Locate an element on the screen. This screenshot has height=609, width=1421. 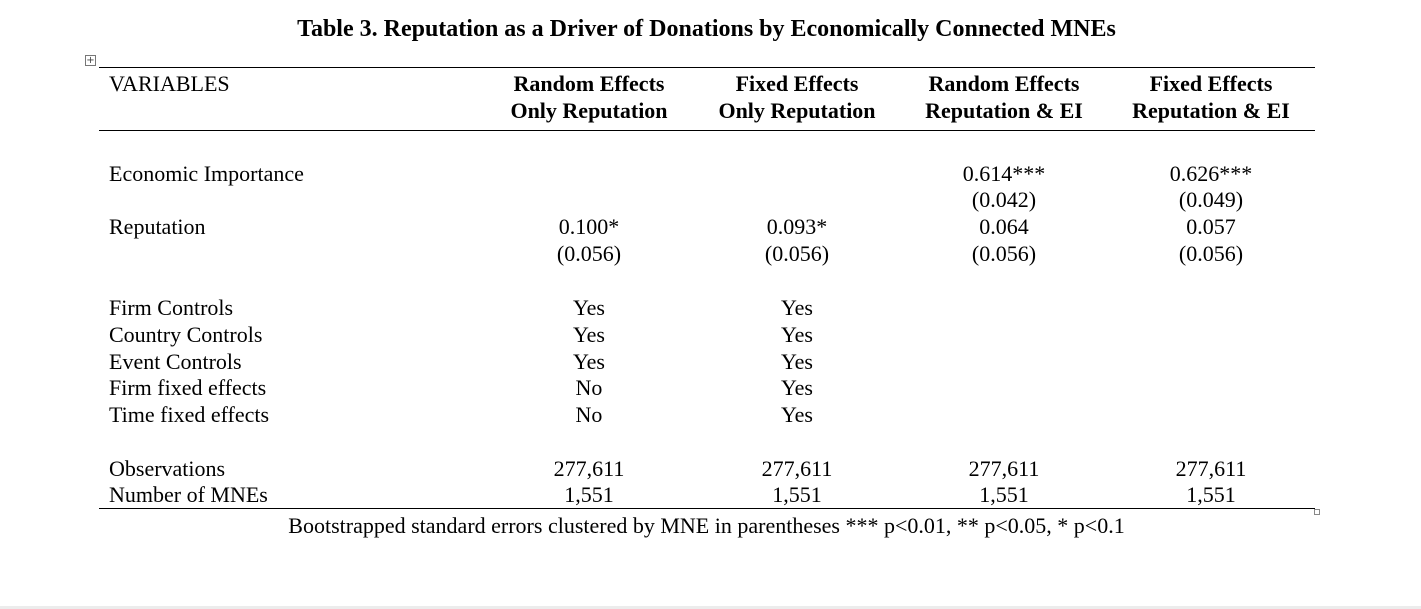
cell-reputation-se-col4: (0.056) is located at coordinates (1211, 253).